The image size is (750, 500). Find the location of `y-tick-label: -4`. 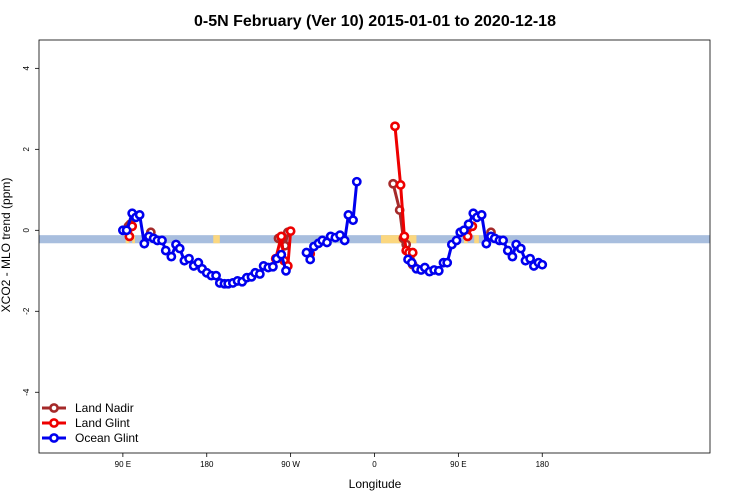

y-tick-label: -4 is located at coordinates (26, 392).